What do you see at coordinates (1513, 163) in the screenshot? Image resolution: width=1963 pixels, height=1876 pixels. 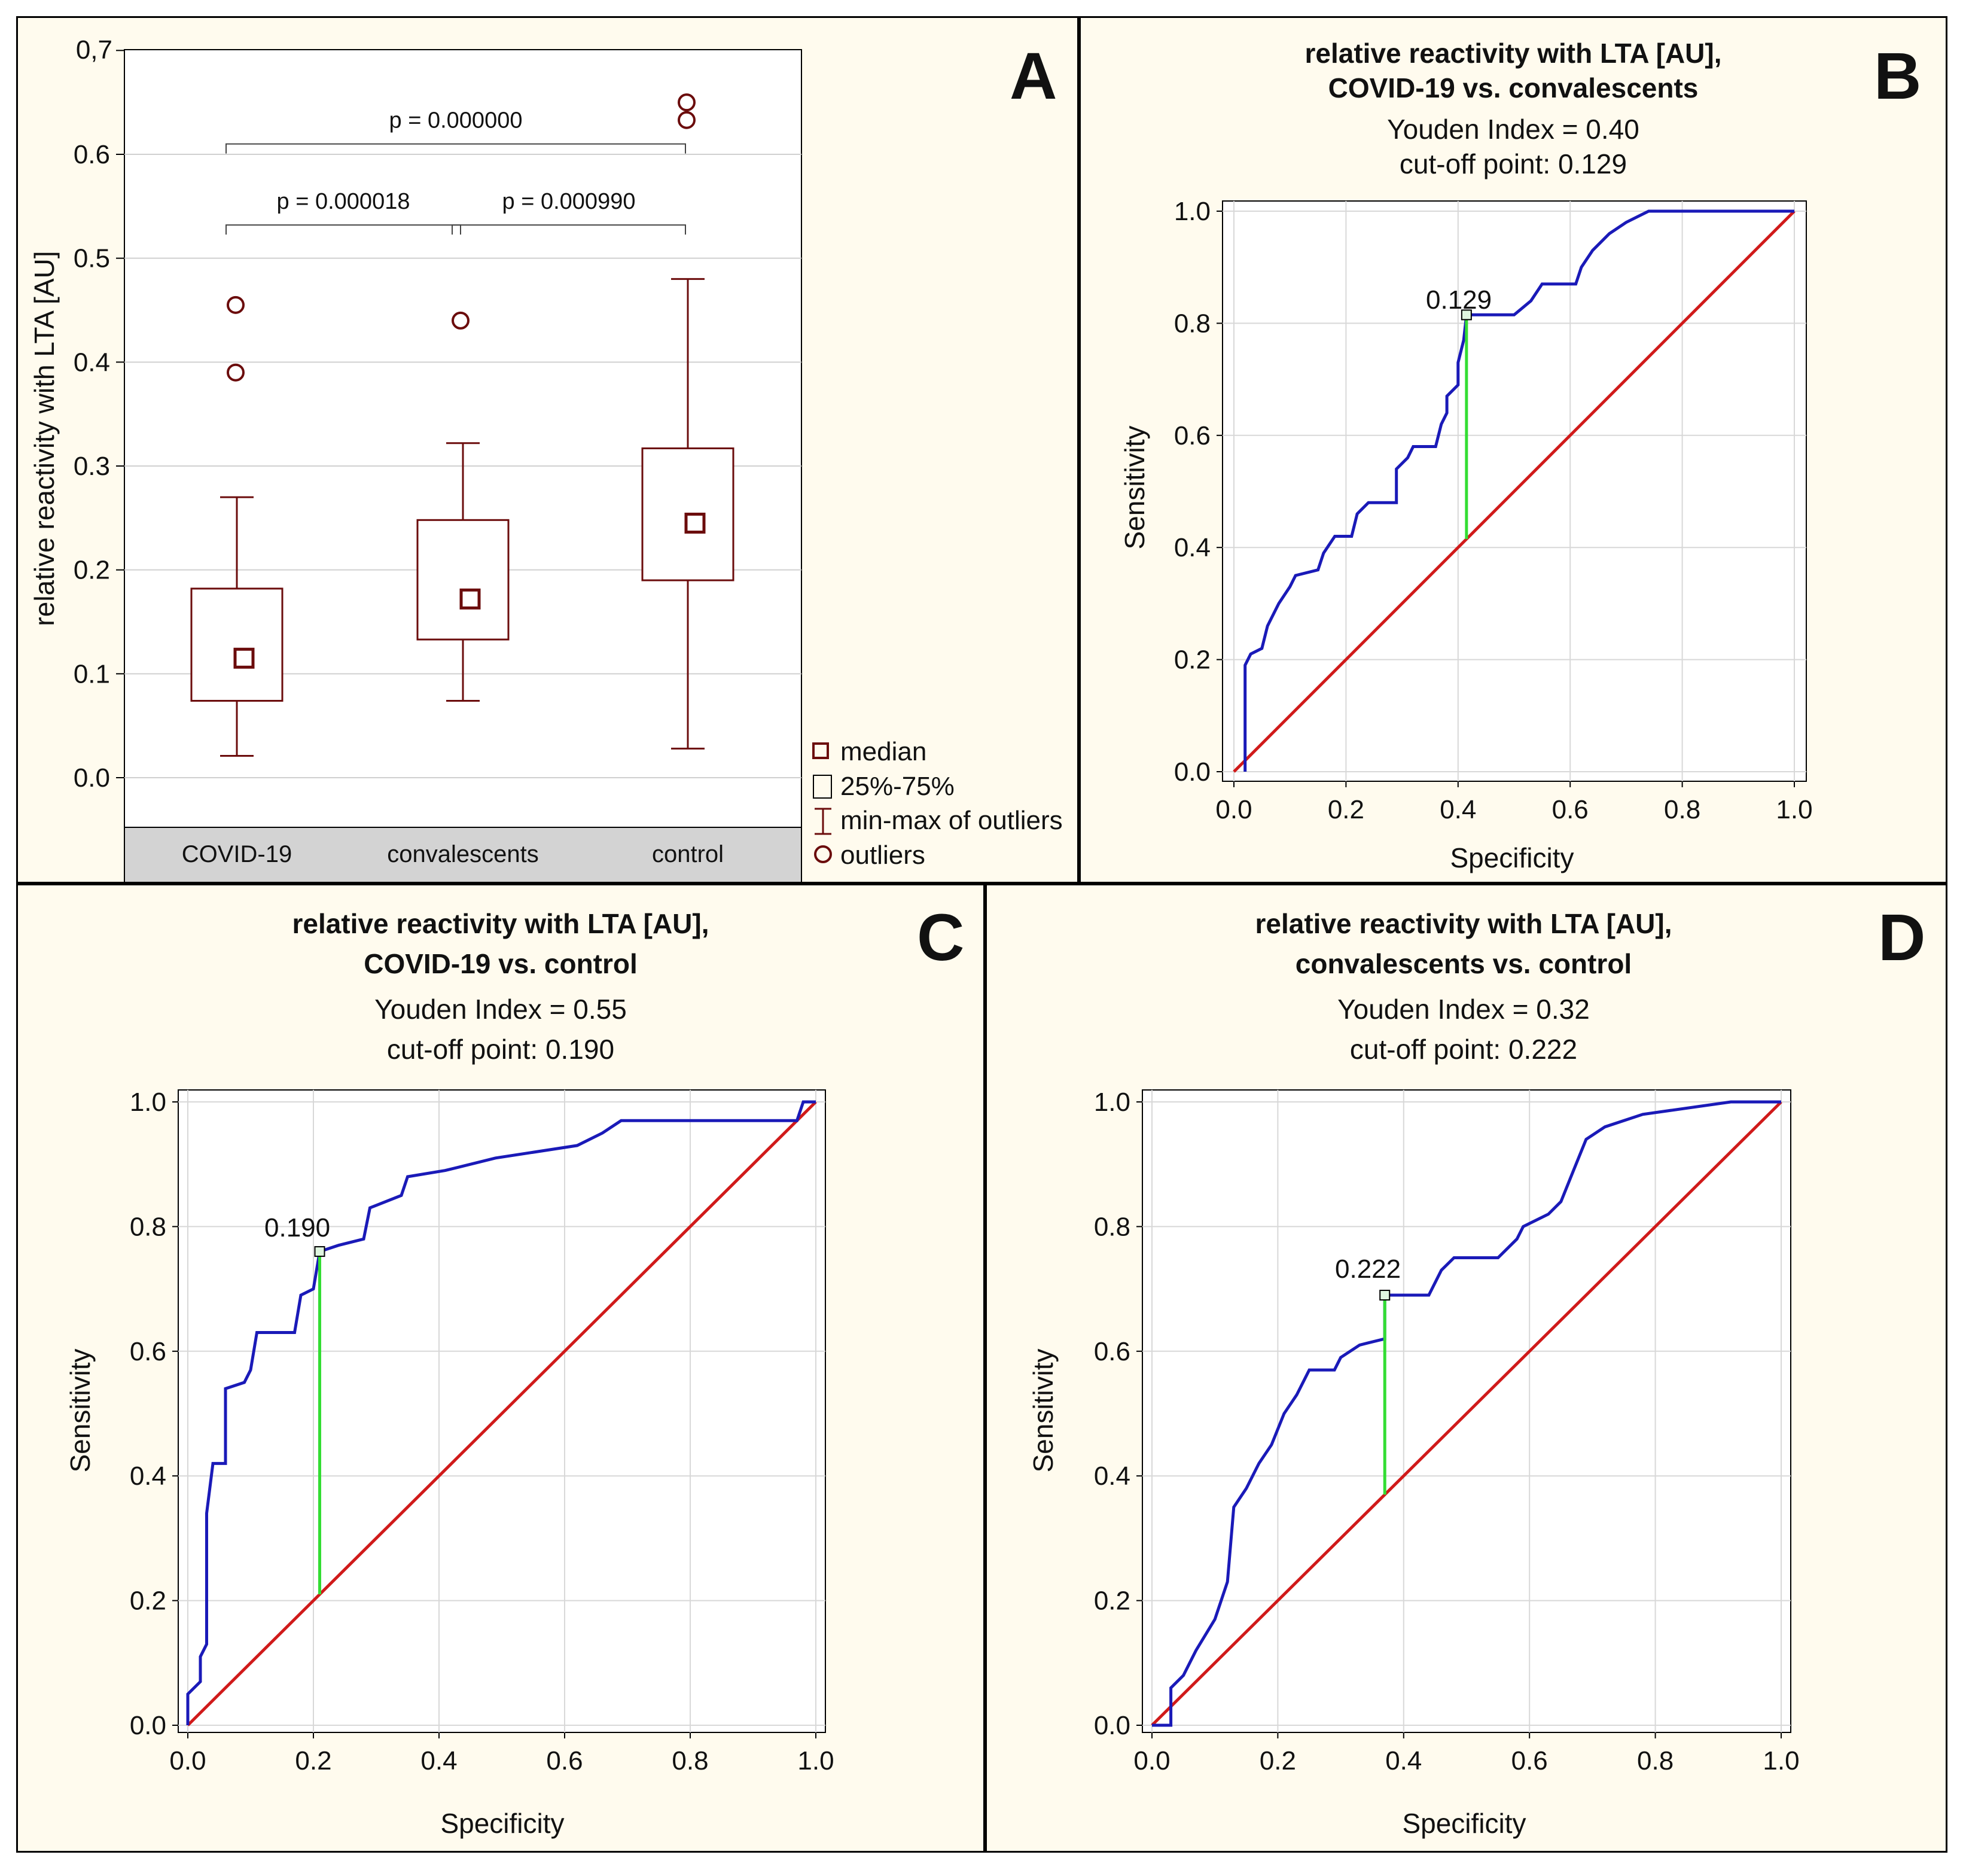 I see `b-cutoff-point: cut-off point: 0.129` at bounding box center [1513, 163].